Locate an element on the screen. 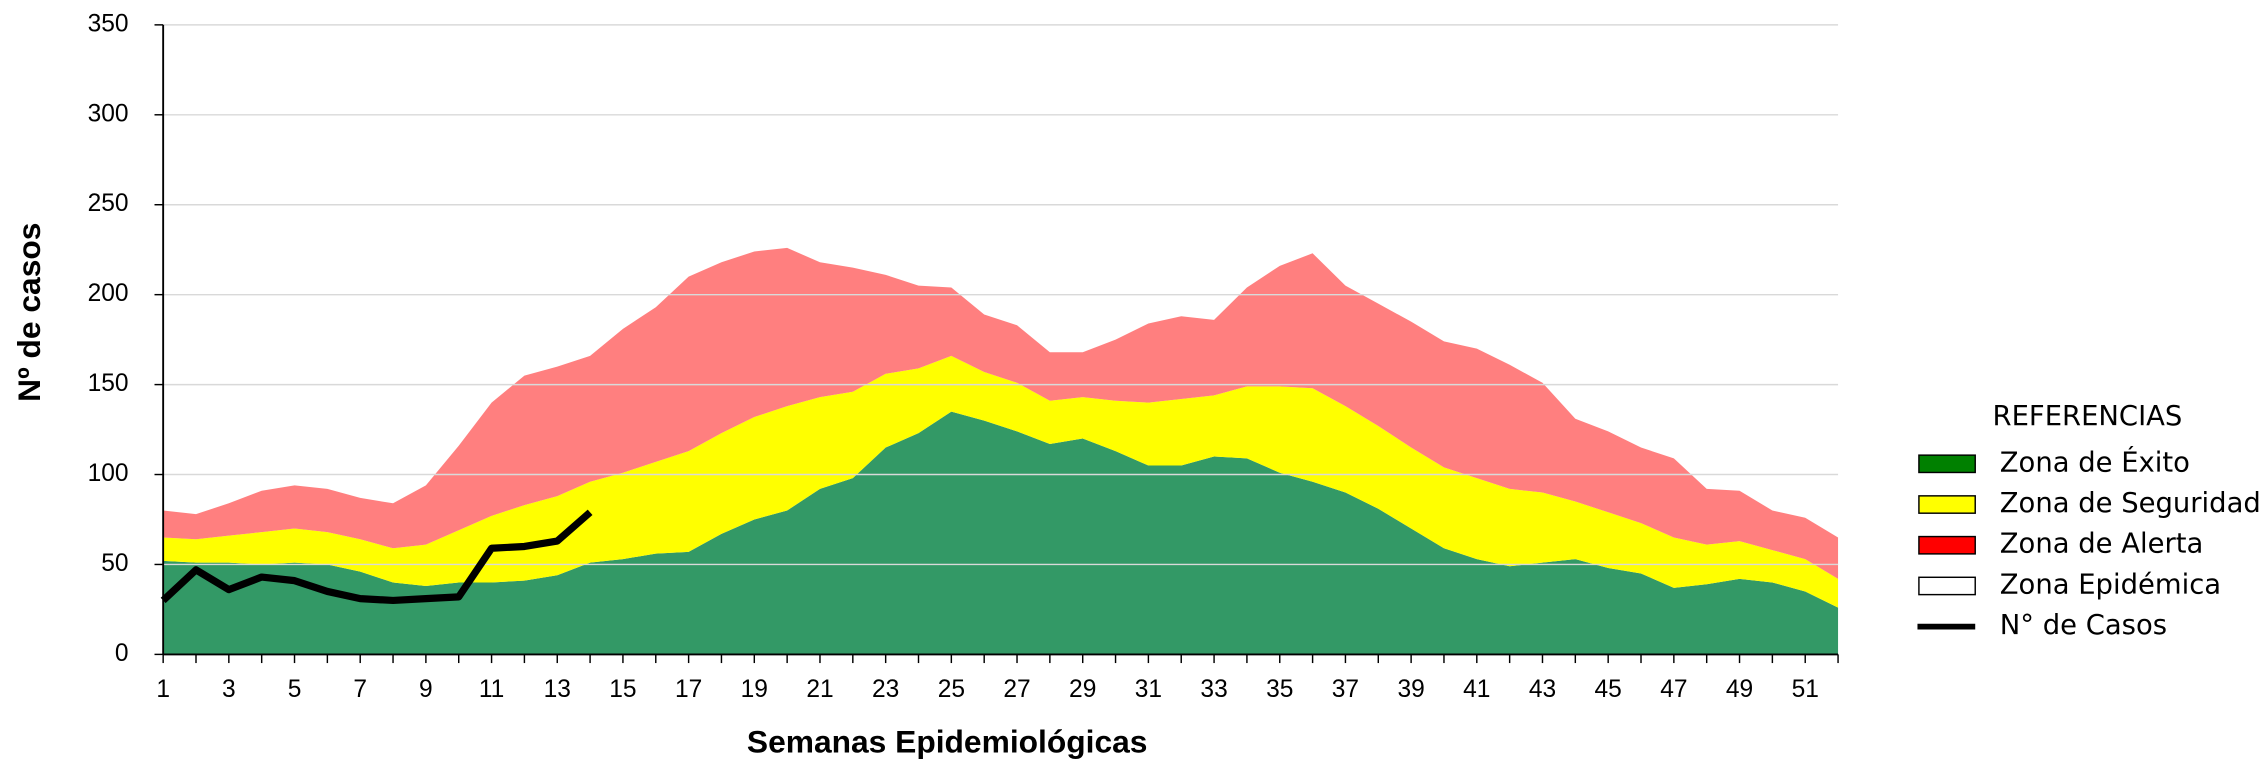 The width and height of the screenshot is (2264, 763). x-tick-label: 1 is located at coordinates (163, 689).